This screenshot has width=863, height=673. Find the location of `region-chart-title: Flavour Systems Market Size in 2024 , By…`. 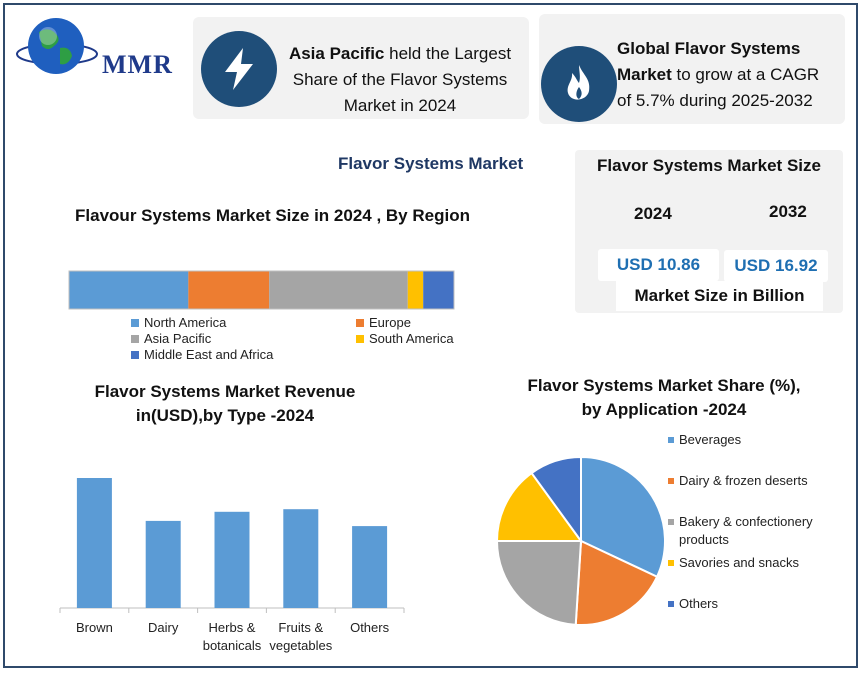

region-chart-title: Flavour Systems Market Size in 2024 , By… is located at coordinates (272, 215).